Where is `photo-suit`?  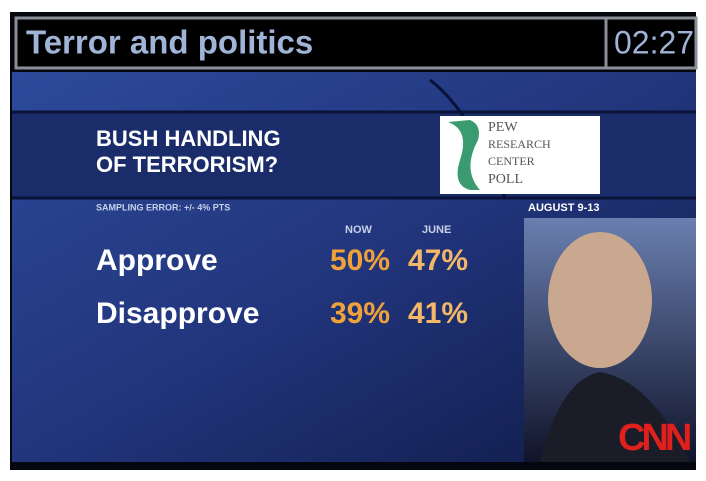 photo-suit is located at coordinates (615, 417).